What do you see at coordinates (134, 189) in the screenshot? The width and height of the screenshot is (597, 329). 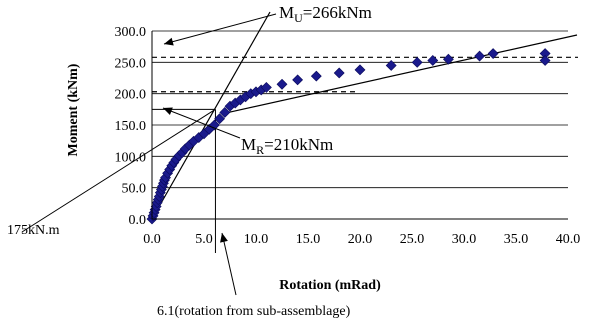 I see `y-tick-label-1: 50.0` at bounding box center [134, 189].